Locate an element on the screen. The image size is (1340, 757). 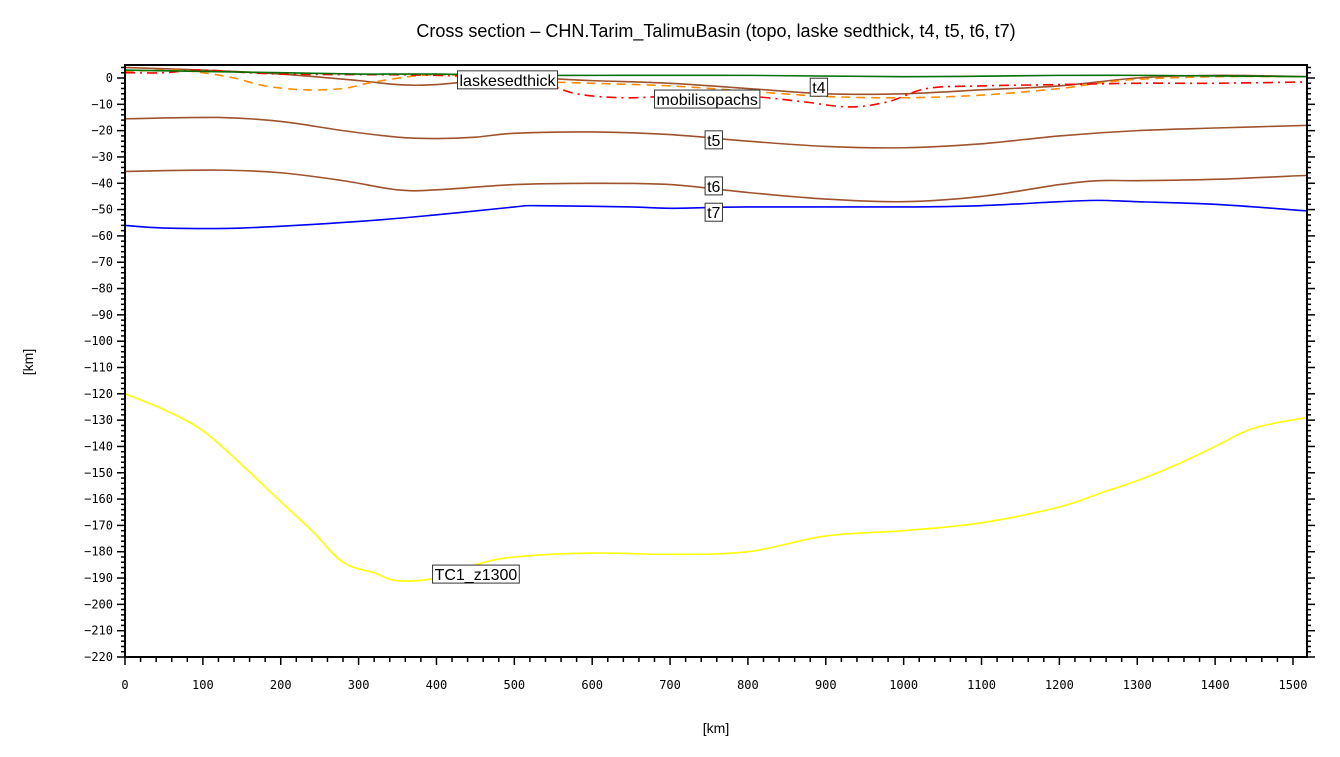
svg-text: TC1_z1300 is located at coordinates (476, 575).